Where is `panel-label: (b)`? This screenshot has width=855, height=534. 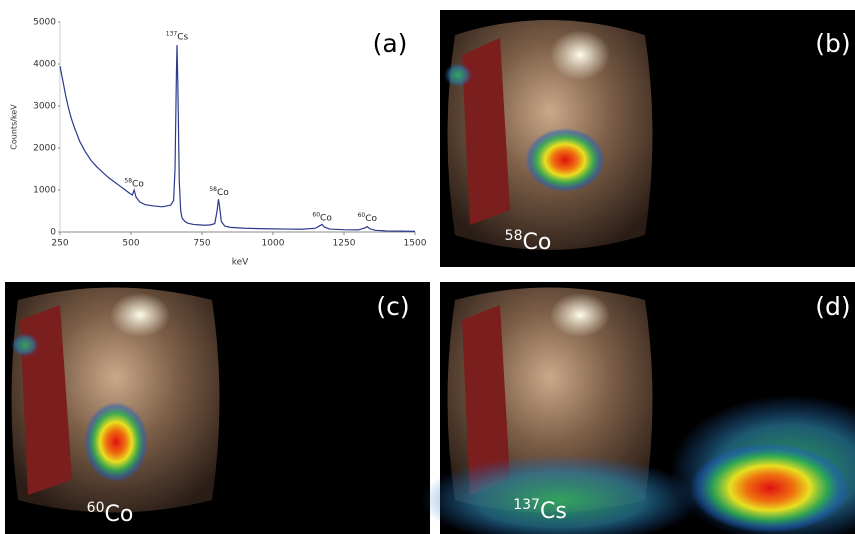
panel-label: (b) is located at coordinates (832, 43).